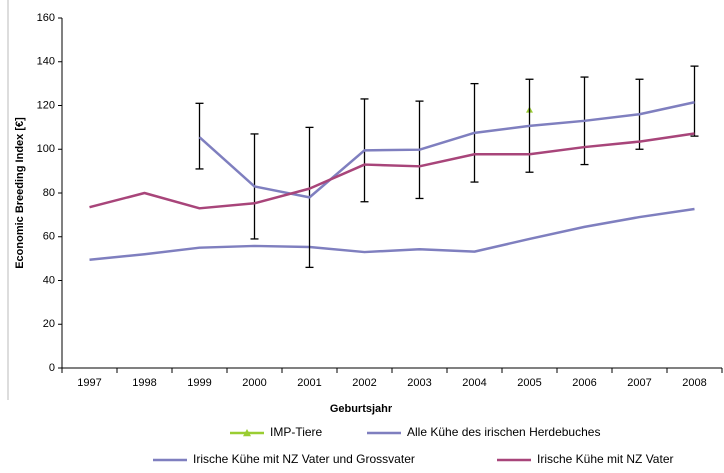 This screenshot has width=724, height=473. Describe the element at coordinates (584, 383) in the screenshot. I see `x-tick-label: 2006` at that location.